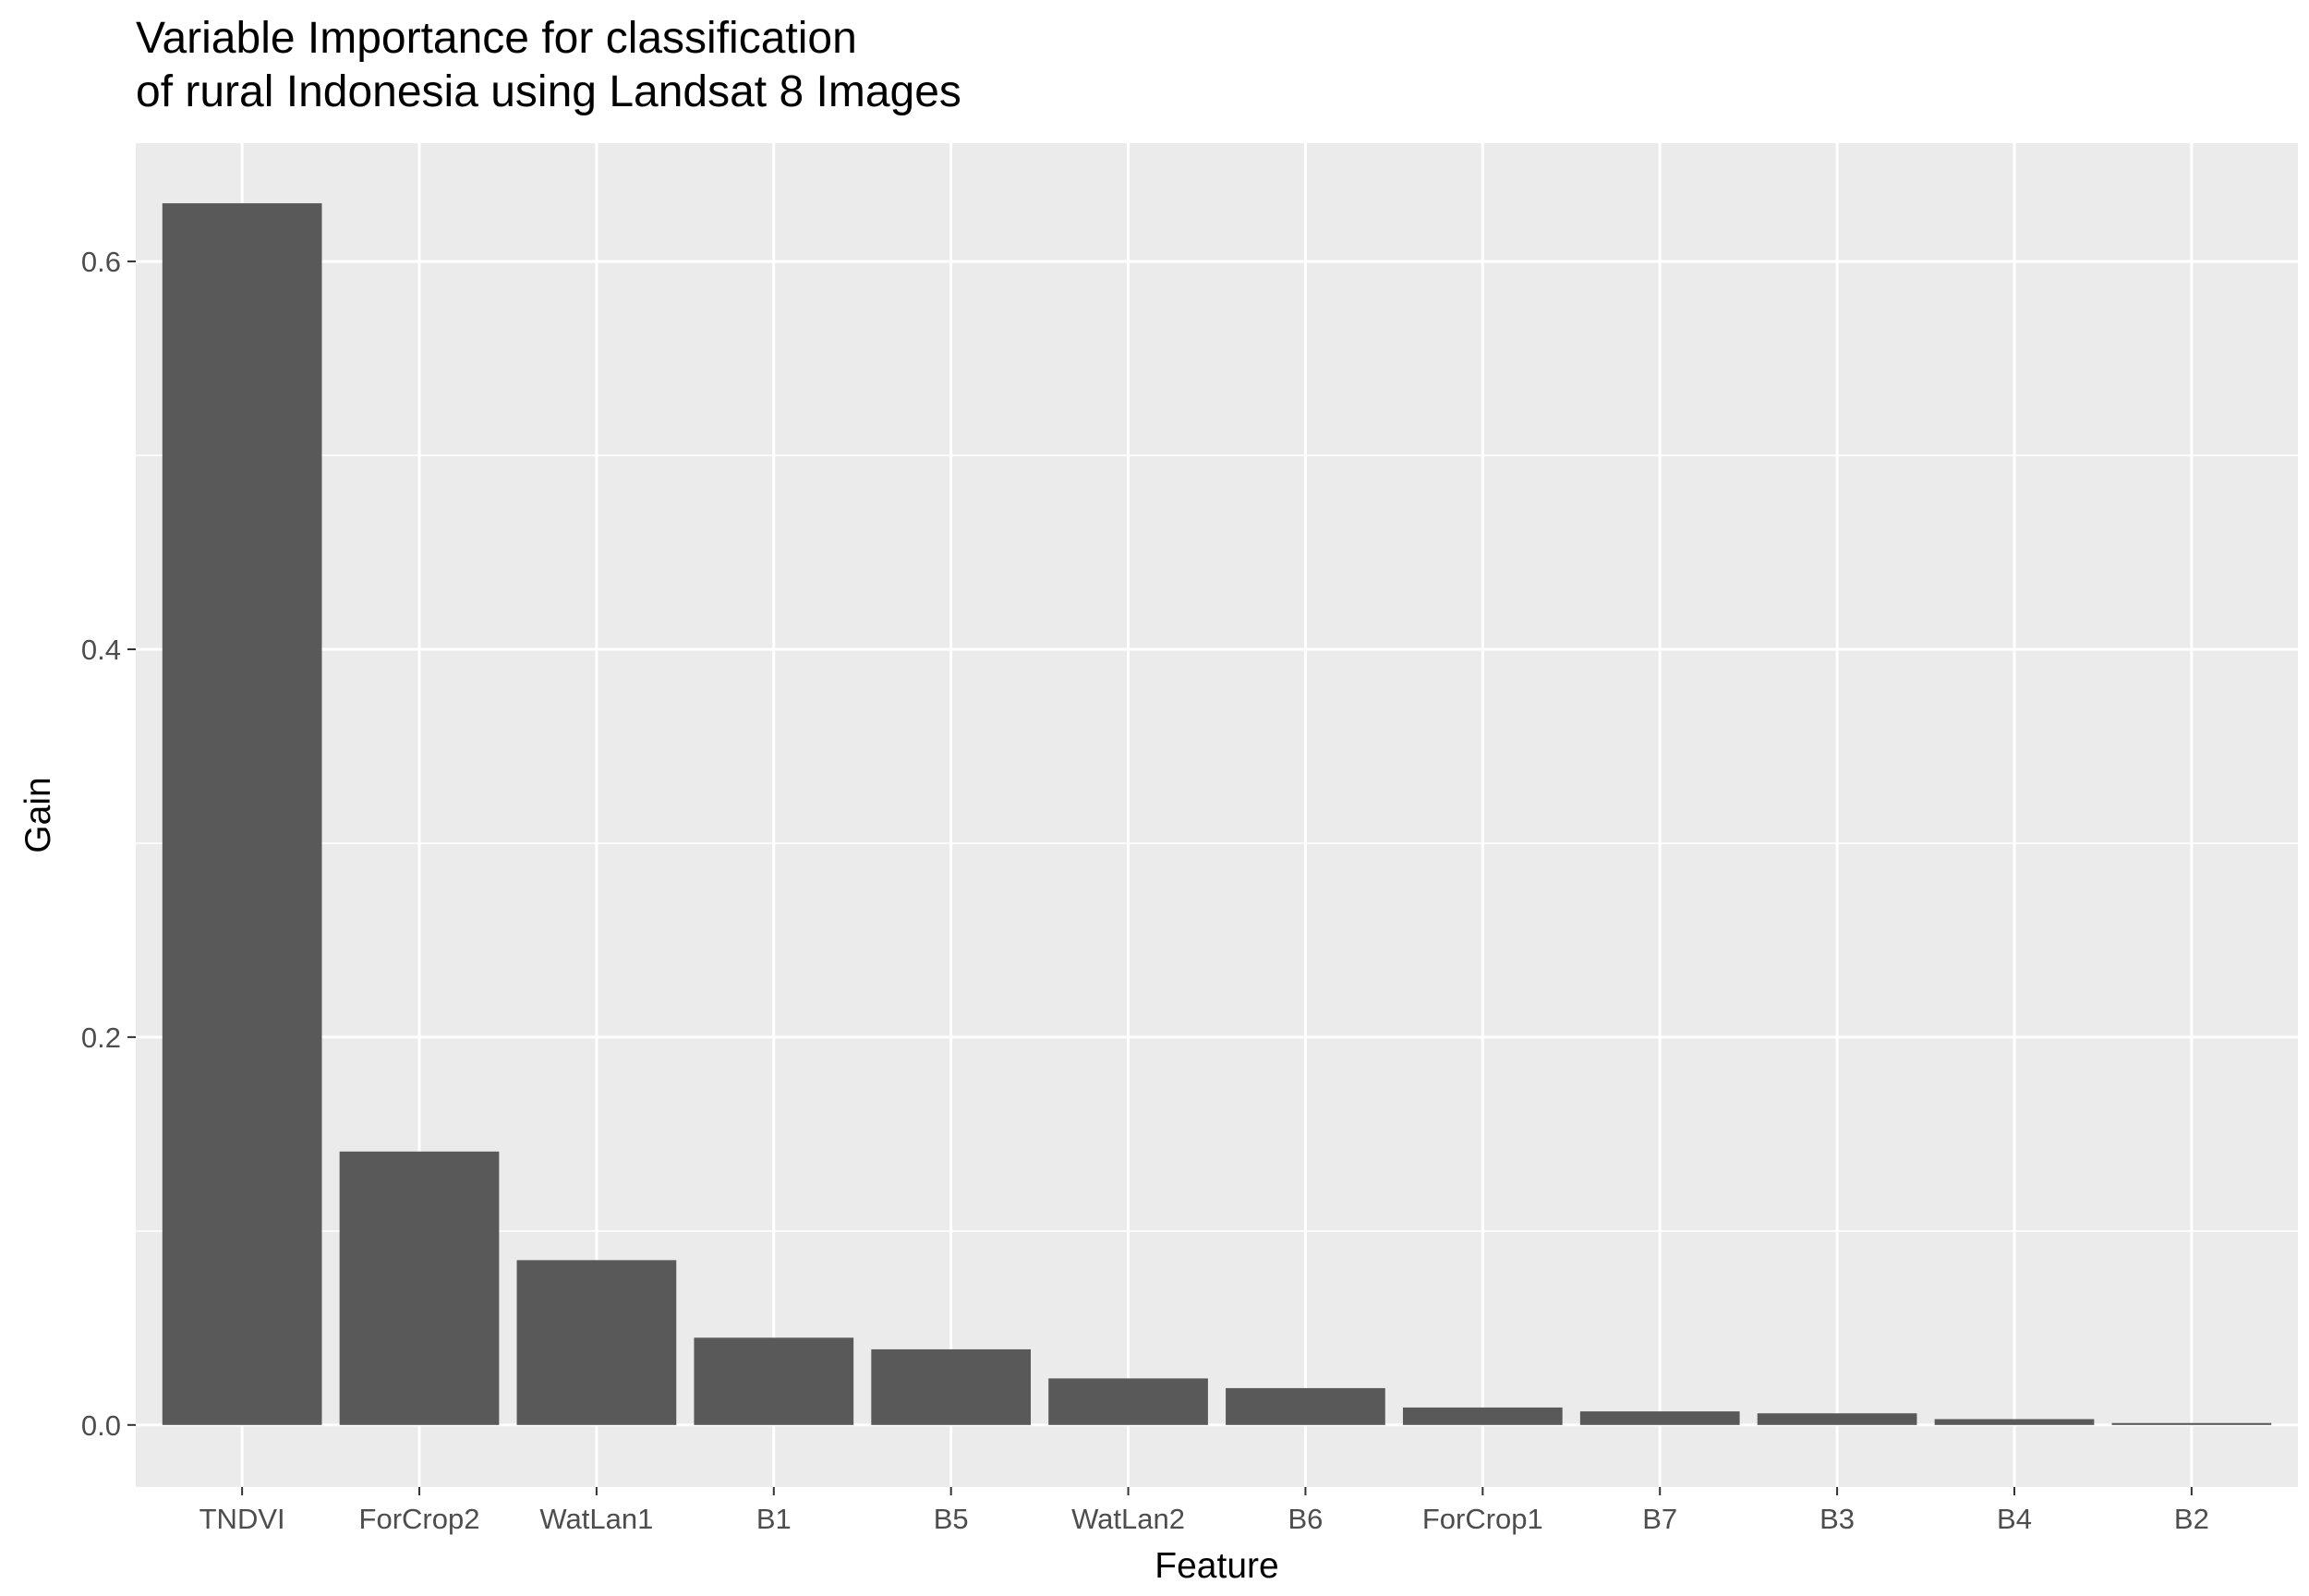 Image resolution: width=2309 pixels, height=1596 pixels. I want to click on y-tick-label: 0.0, so click(101, 1425).